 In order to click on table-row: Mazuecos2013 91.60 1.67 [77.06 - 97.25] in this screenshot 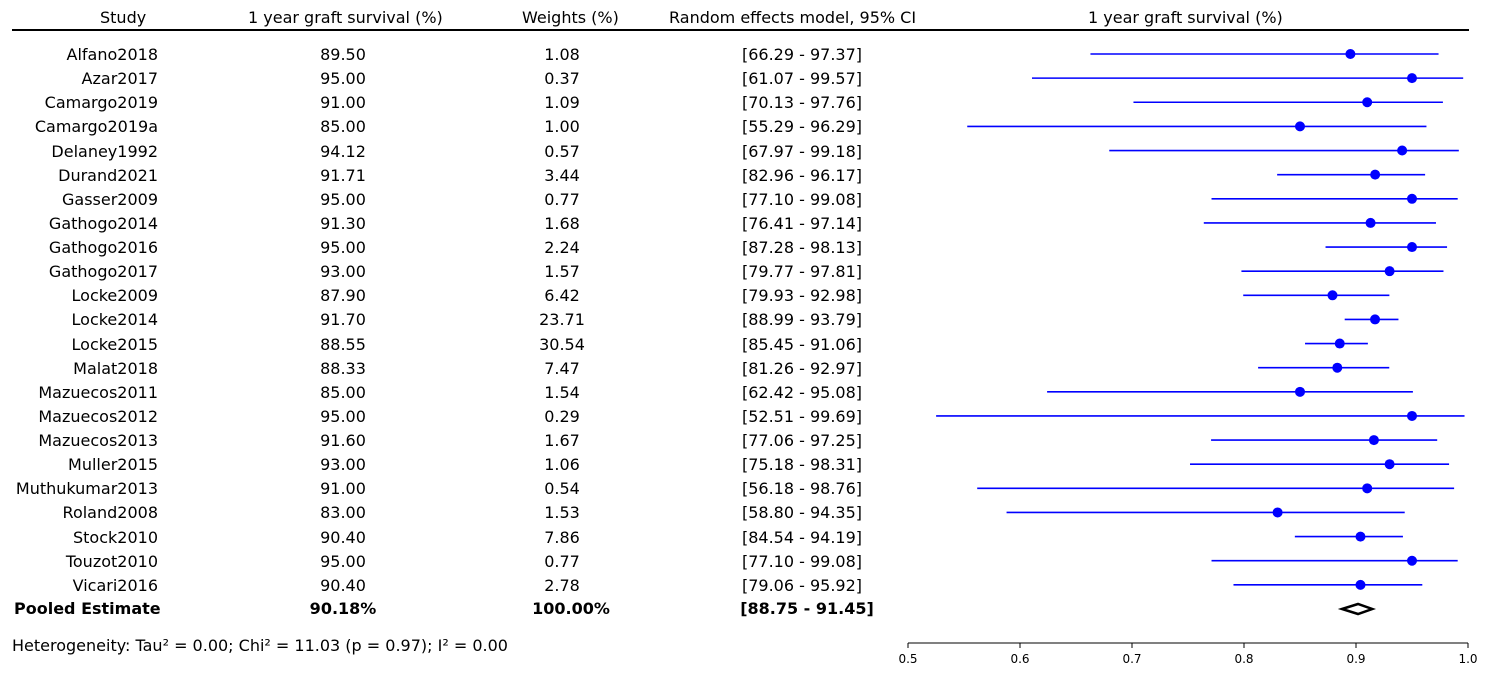, I will do `click(450, 443)`.